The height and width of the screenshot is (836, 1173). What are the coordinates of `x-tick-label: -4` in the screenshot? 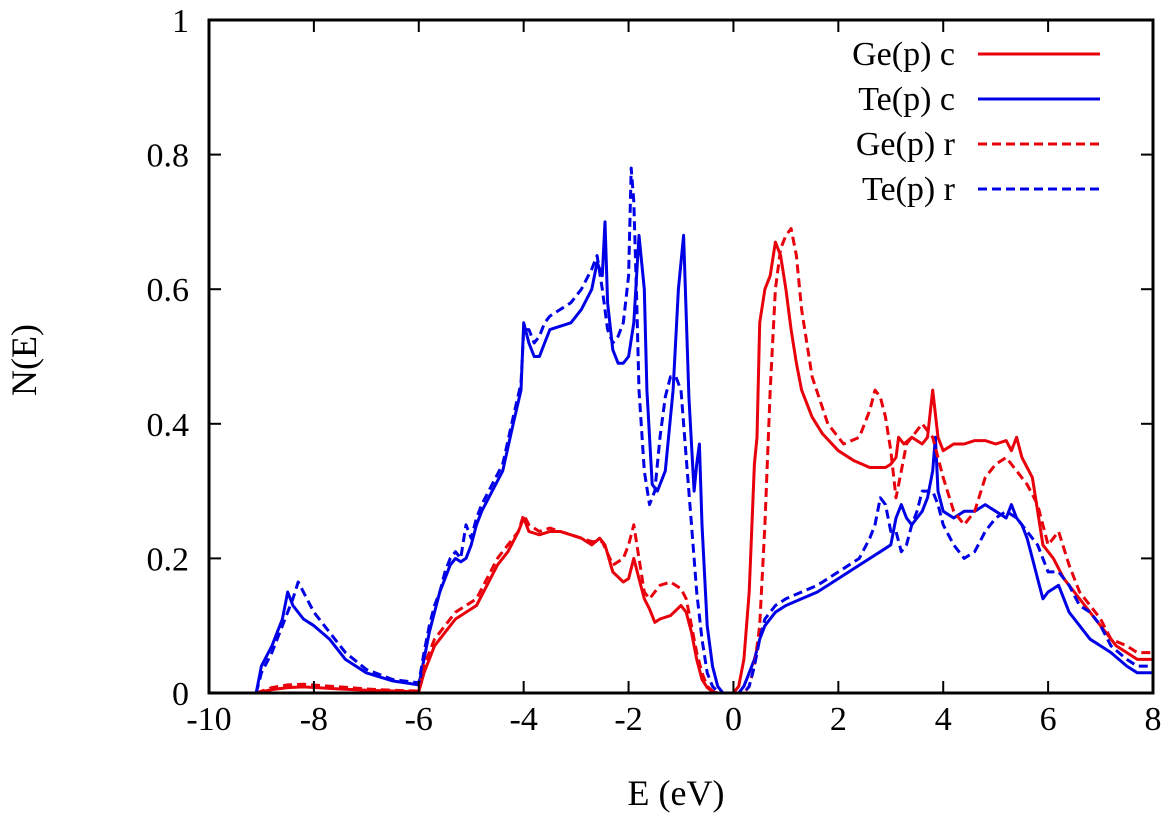 It's located at (524, 719).